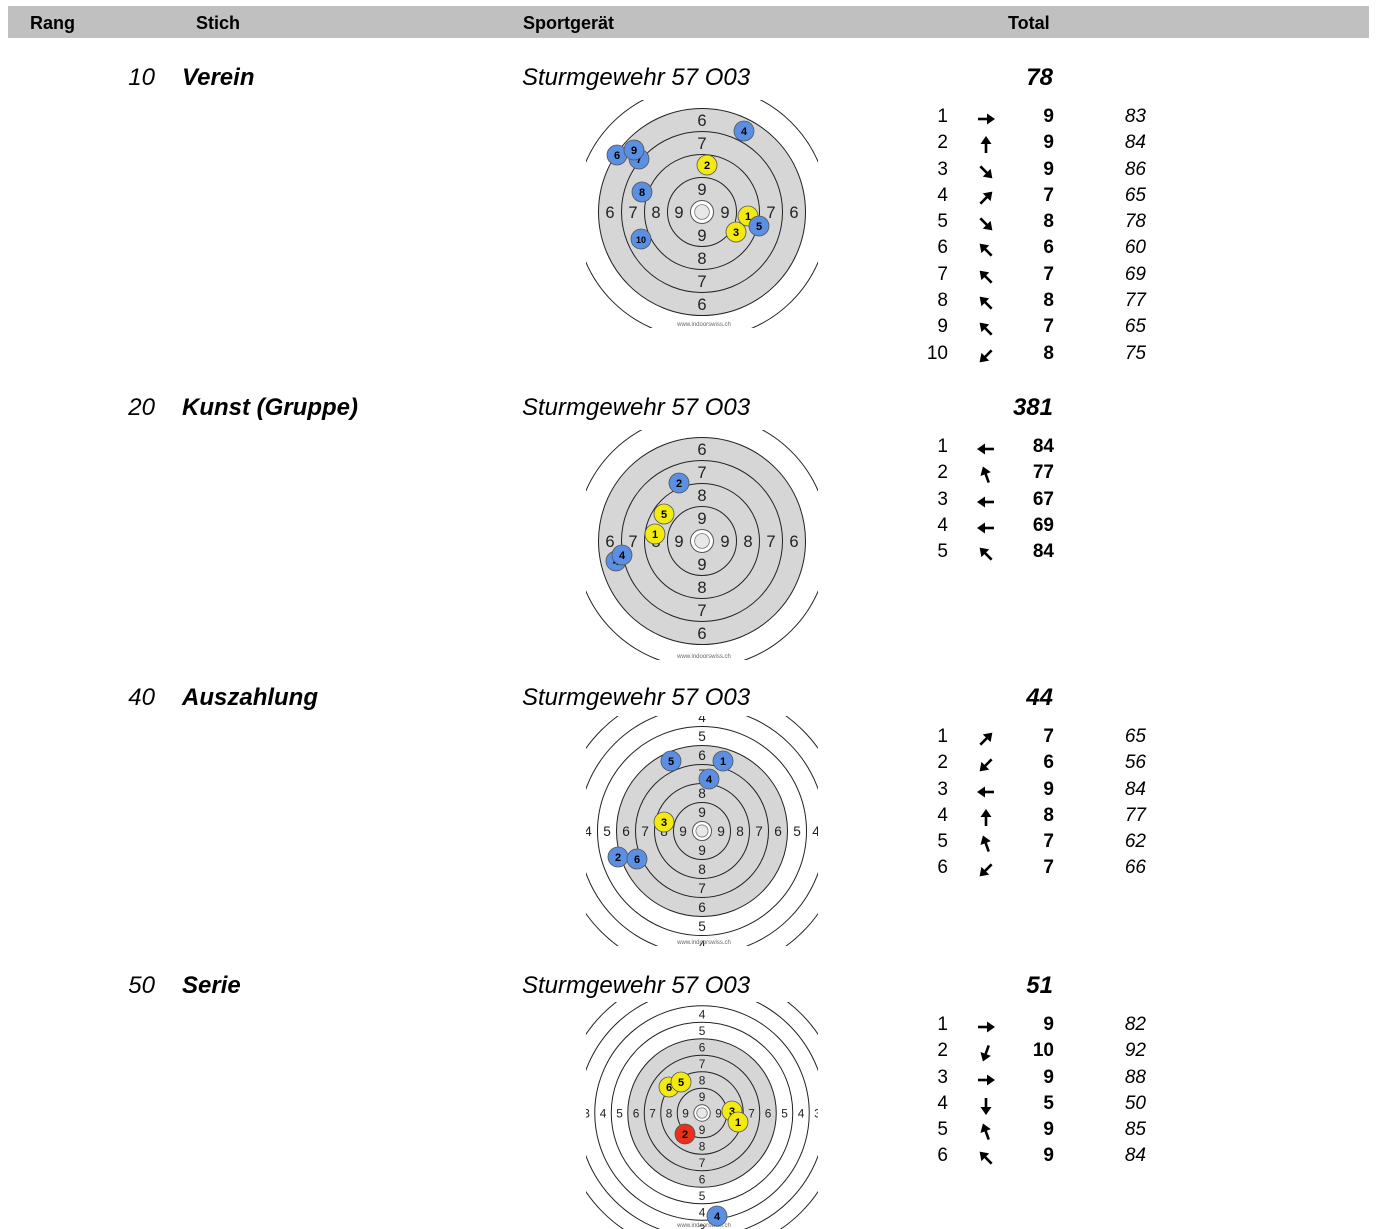  Describe the element at coordinates (1040, 1027) in the screenshot. I see `shot-row: 1 9 82` at that location.